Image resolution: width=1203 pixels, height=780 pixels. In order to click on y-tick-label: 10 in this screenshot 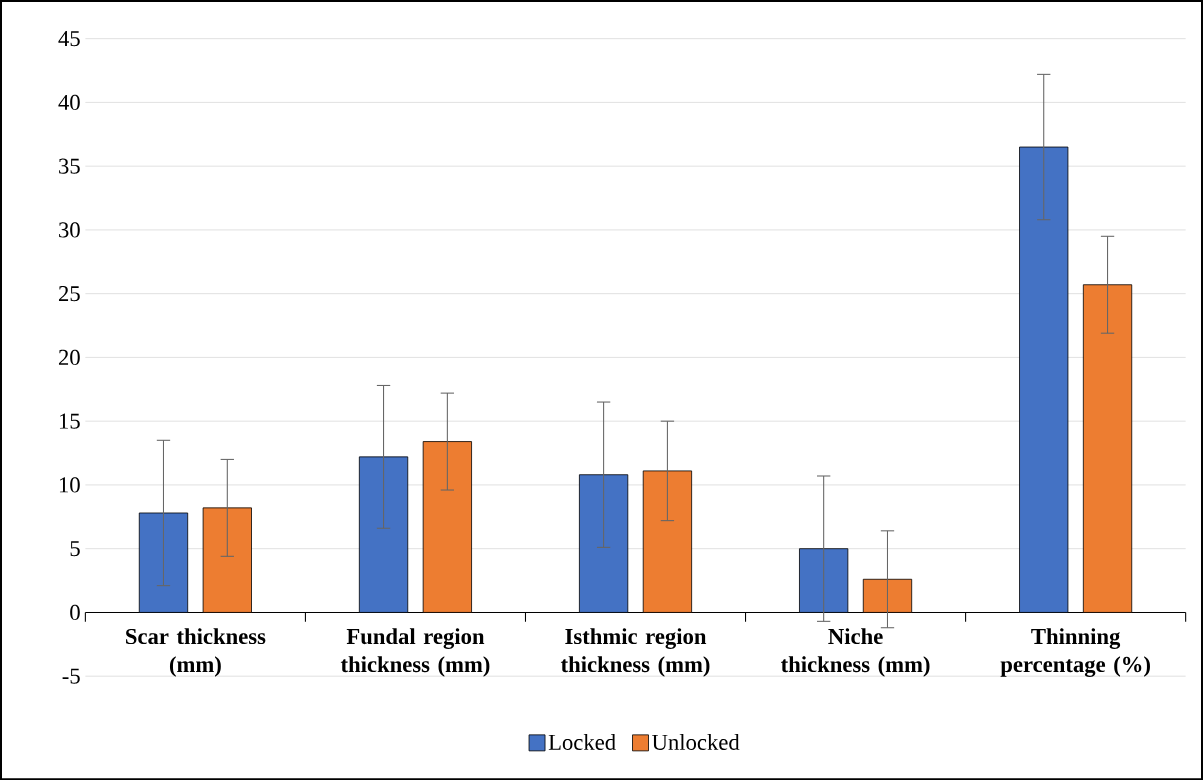, I will do `click(69, 485)`.